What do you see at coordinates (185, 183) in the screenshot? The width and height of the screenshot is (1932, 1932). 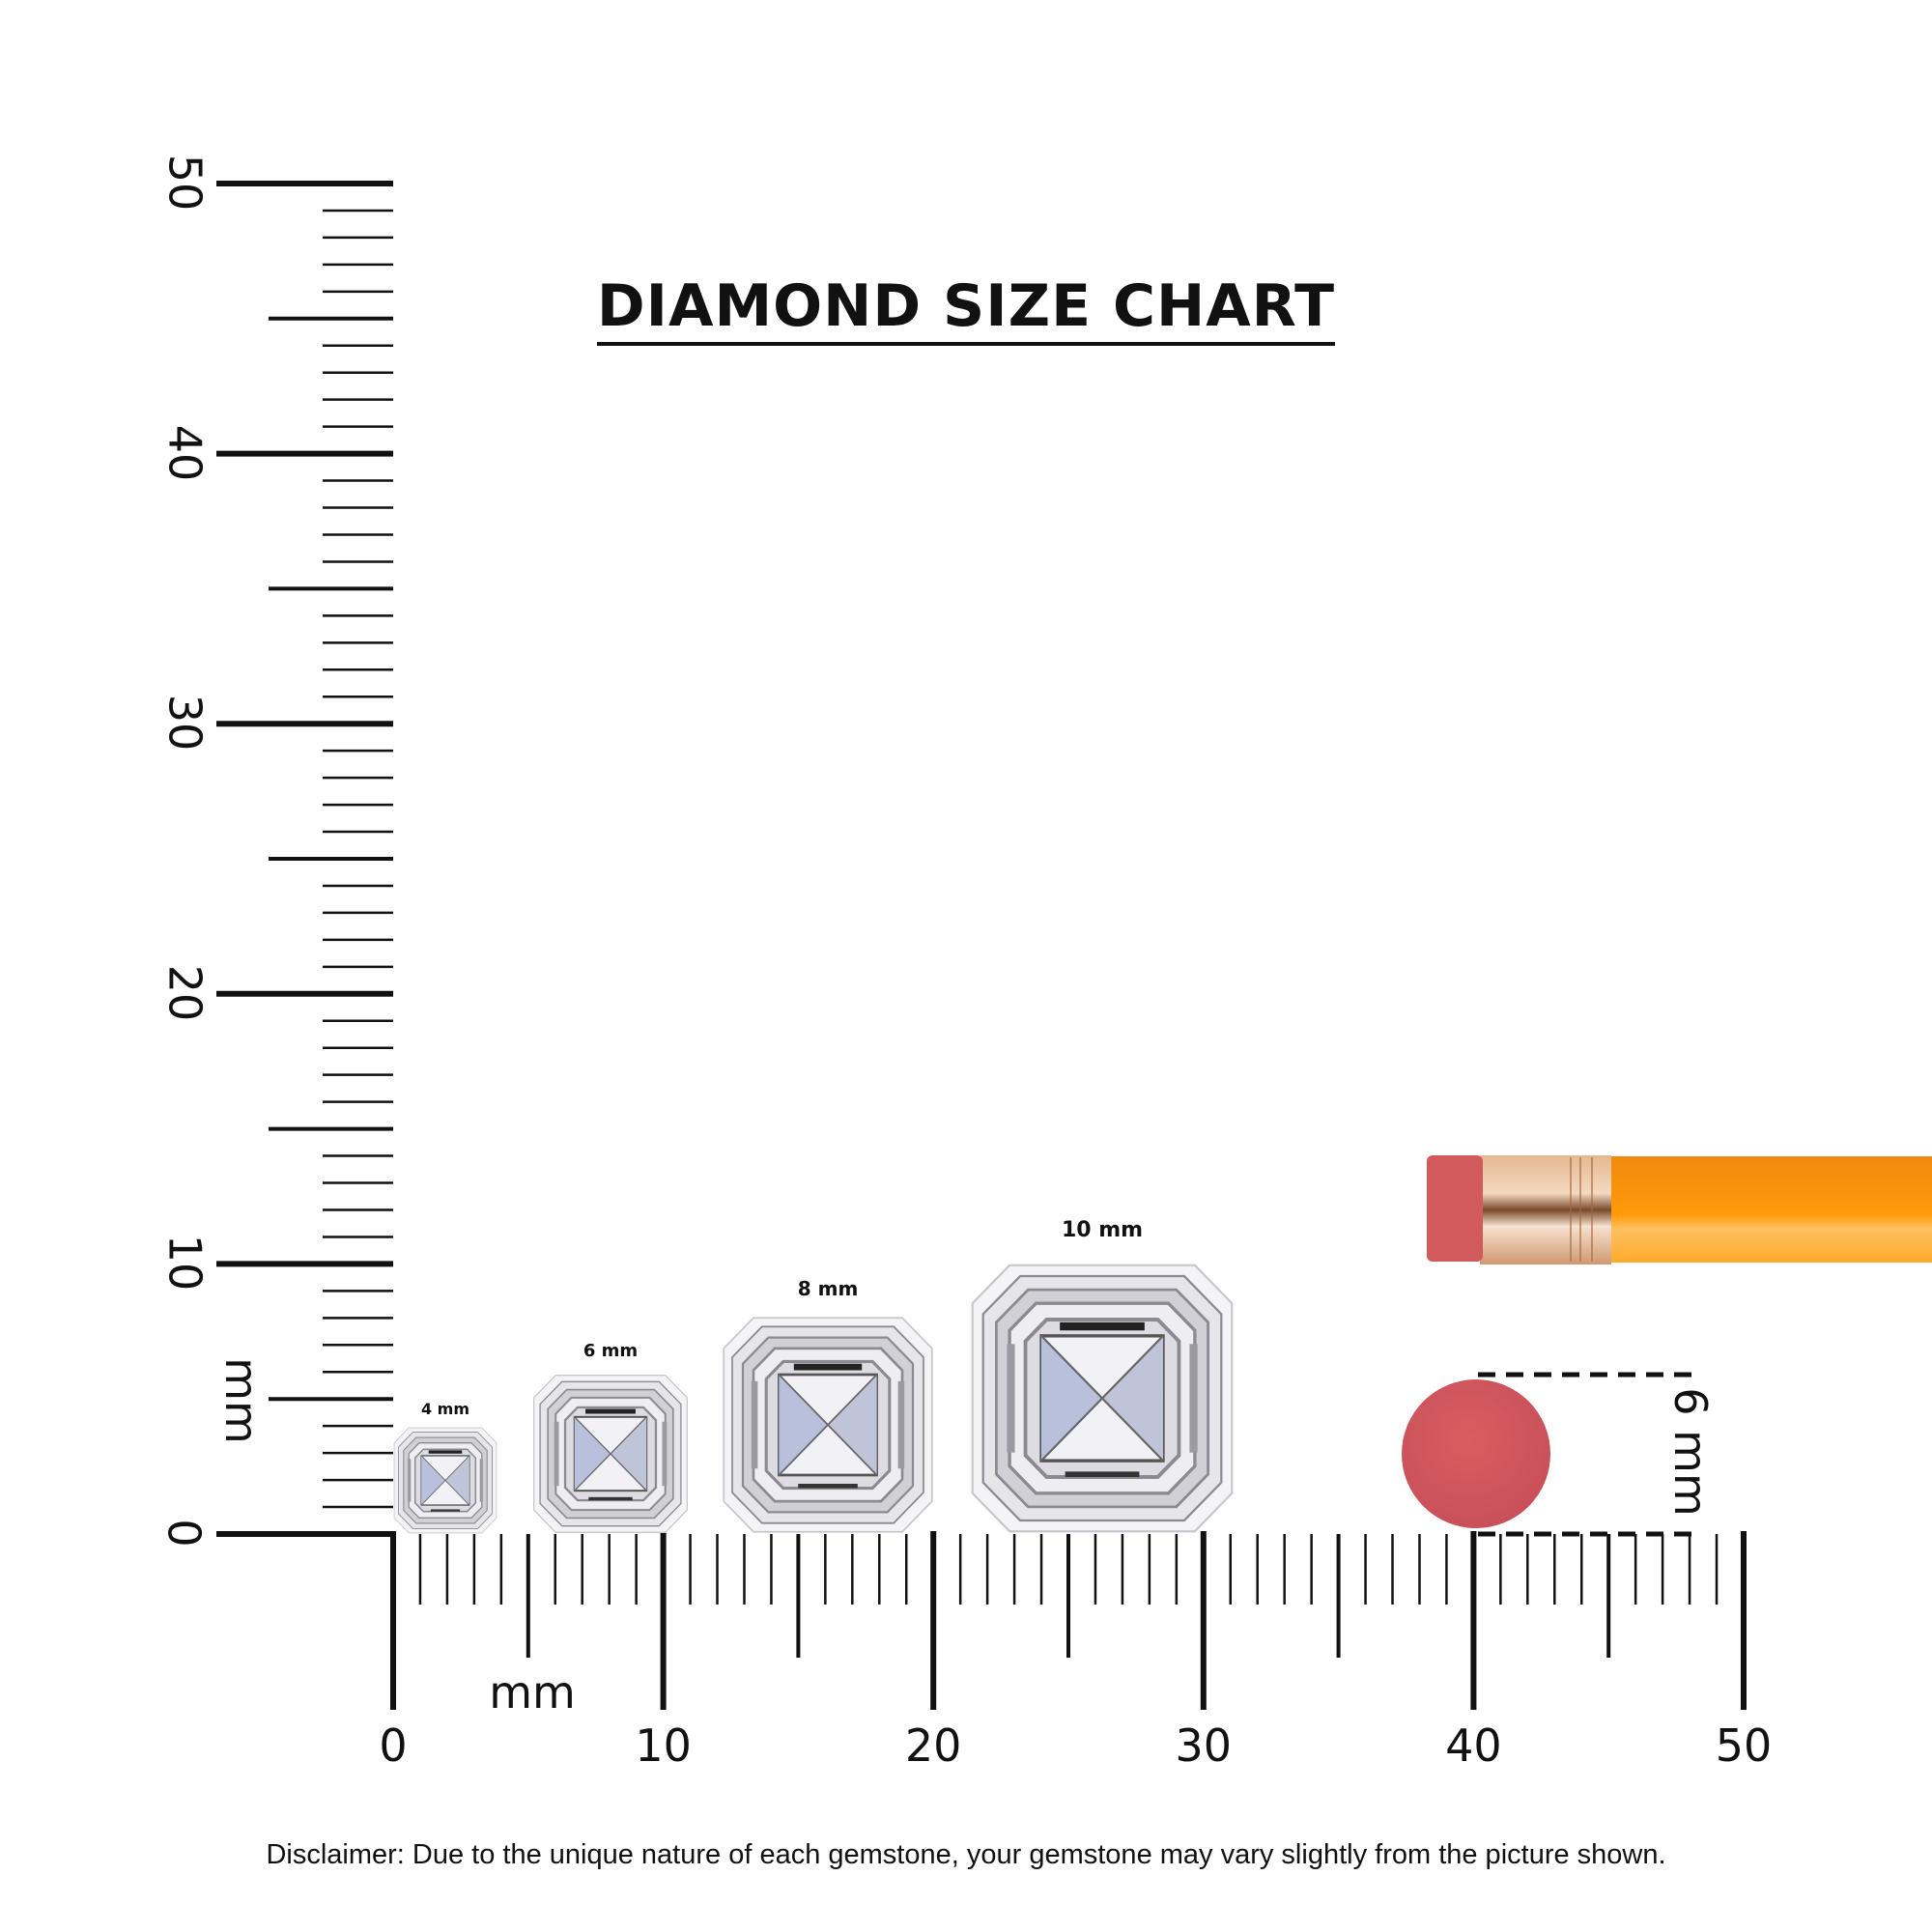 I see `y-tick-label: 50` at bounding box center [185, 183].